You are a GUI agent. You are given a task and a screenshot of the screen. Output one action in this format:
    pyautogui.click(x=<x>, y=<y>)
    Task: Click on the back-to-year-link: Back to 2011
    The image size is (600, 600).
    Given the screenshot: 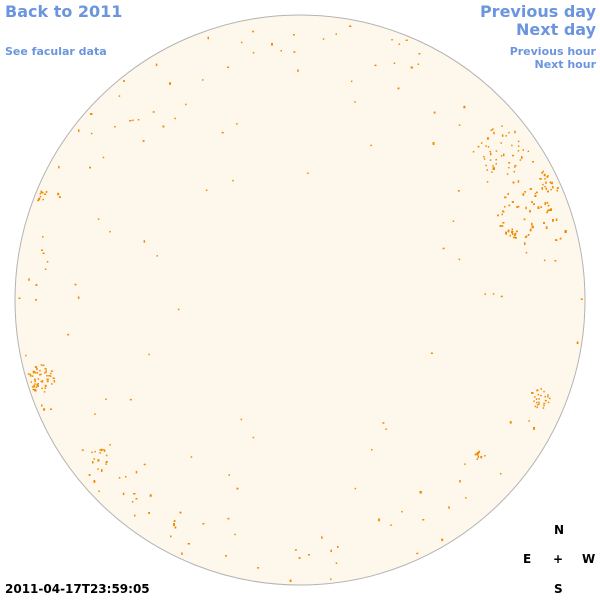 What is the action you would take?
    pyautogui.click(x=64, y=11)
    